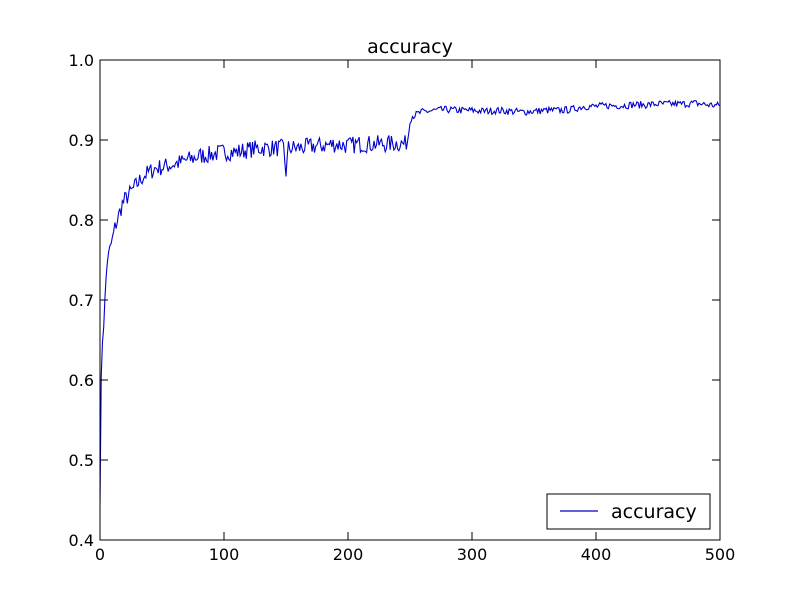 Image resolution: width=800 pixels, height=600 pixels. I want to click on chart-title: accuracy, so click(410, 47).